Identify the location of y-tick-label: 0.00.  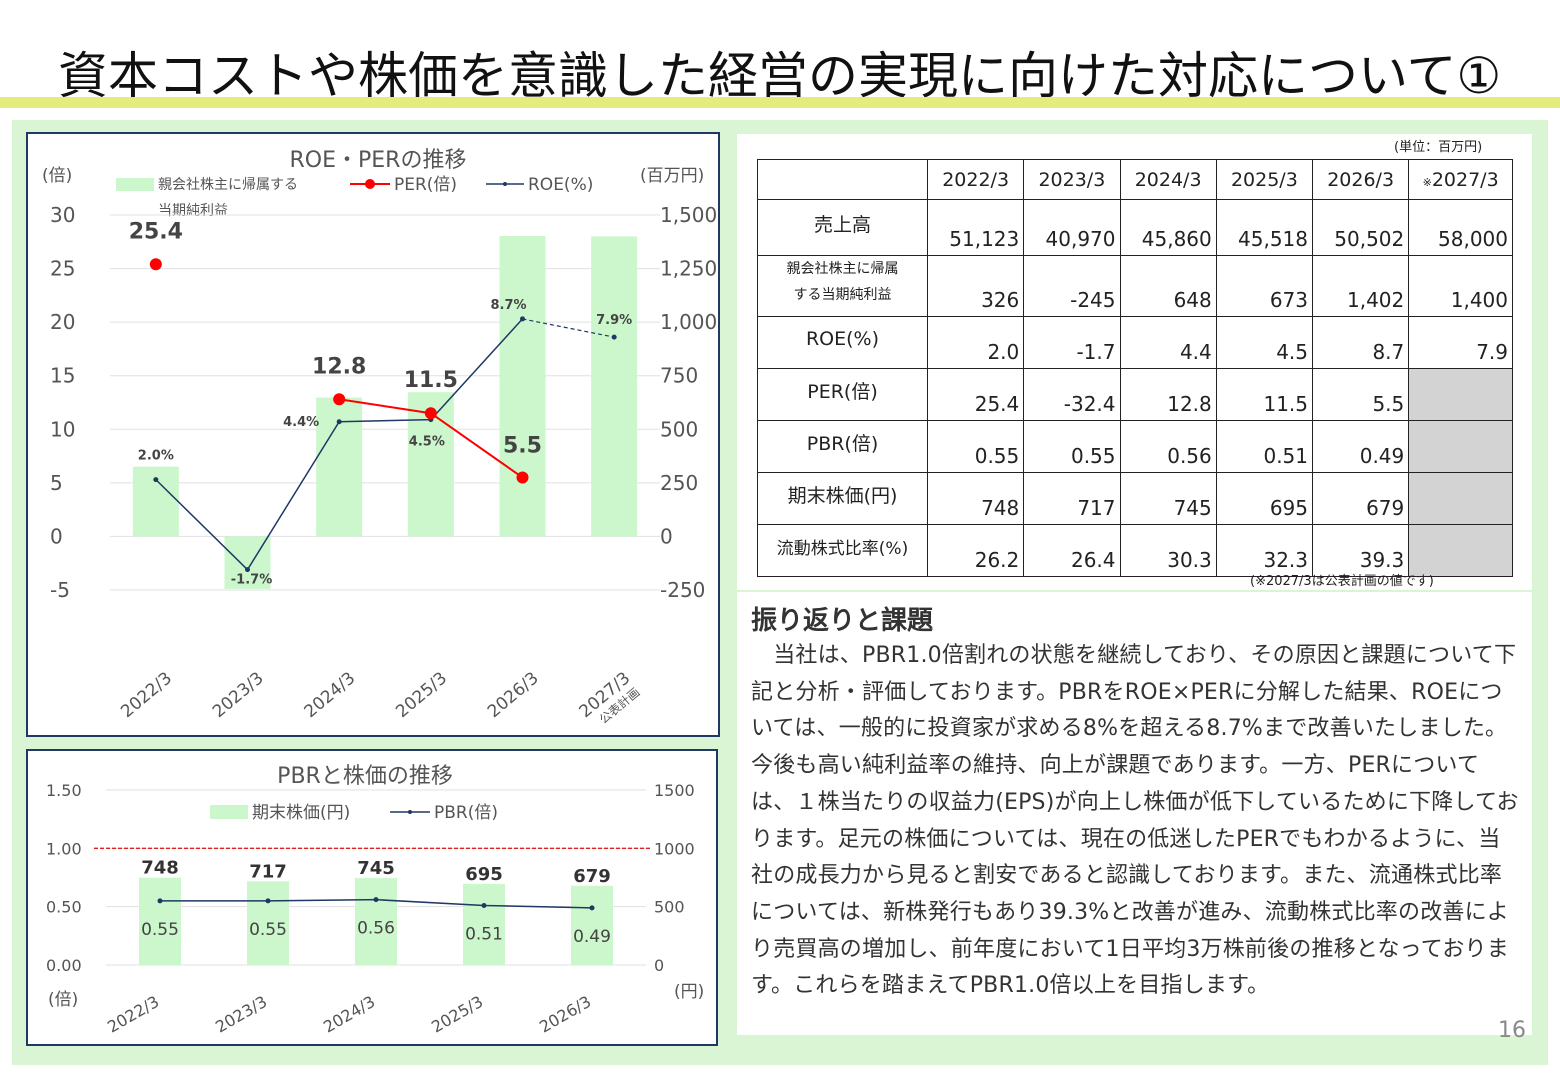
(64, 965).